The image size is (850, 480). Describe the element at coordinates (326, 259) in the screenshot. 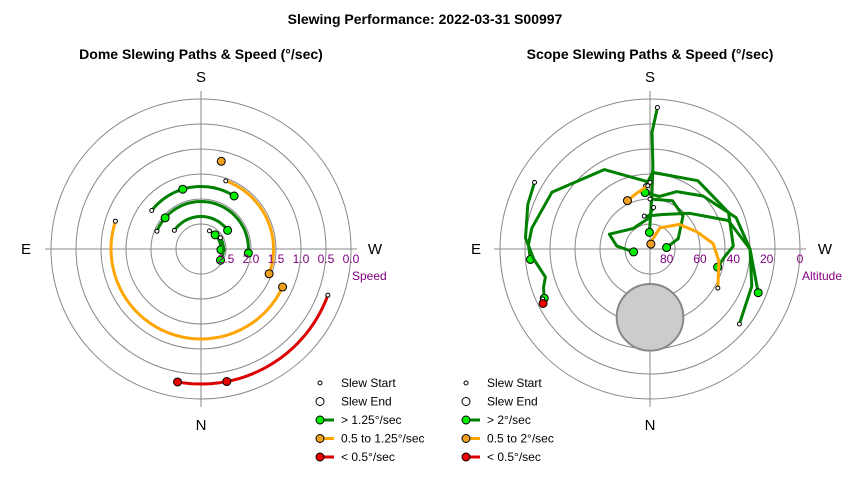

I see `radial-tick-label: 0.5` at that location.